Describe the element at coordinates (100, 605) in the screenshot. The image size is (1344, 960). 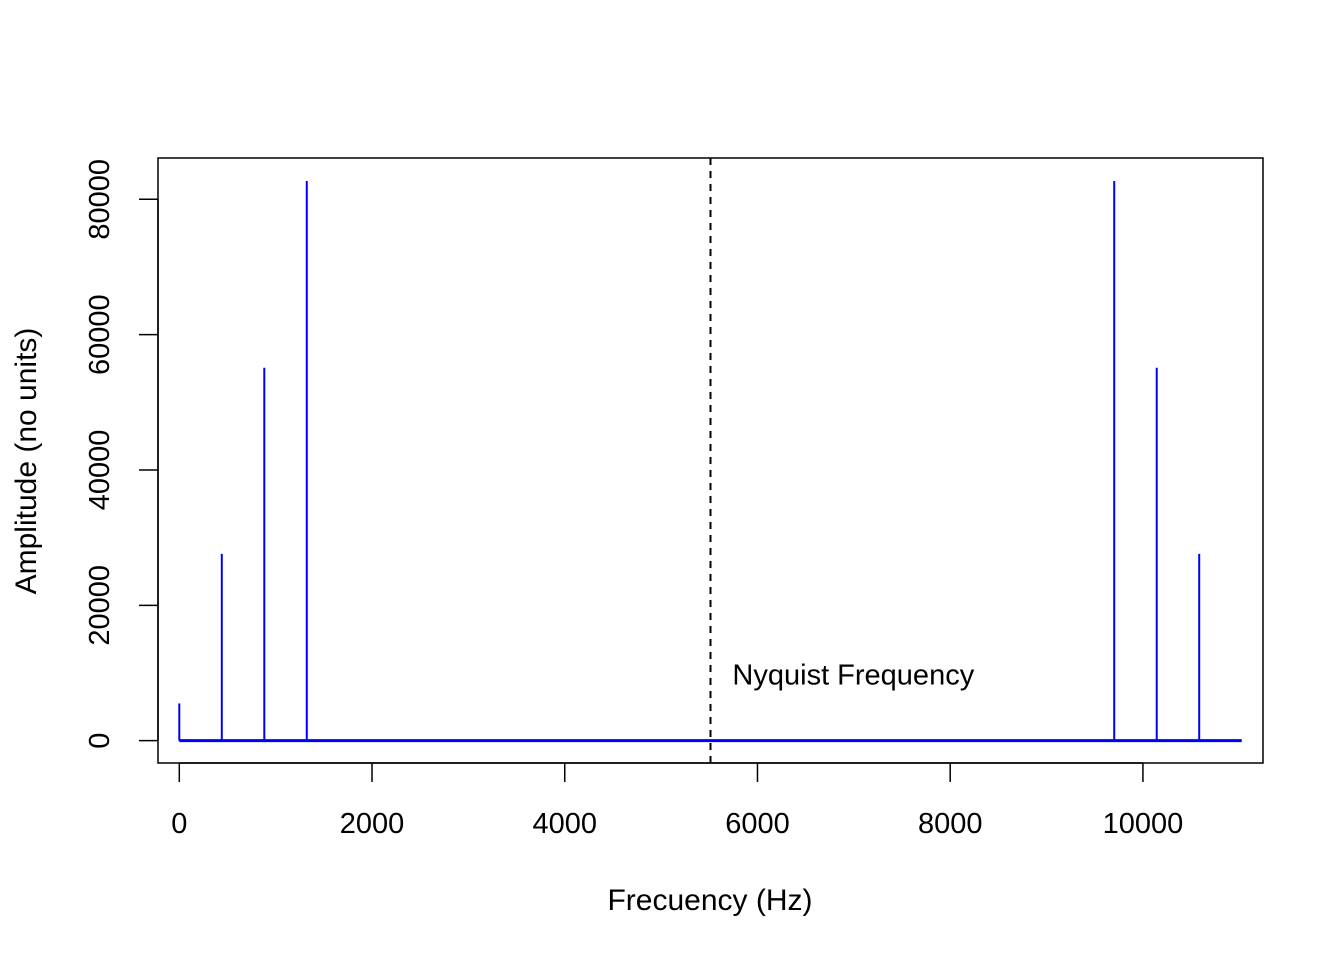
I see `y-tick-label: 20000` at that location.